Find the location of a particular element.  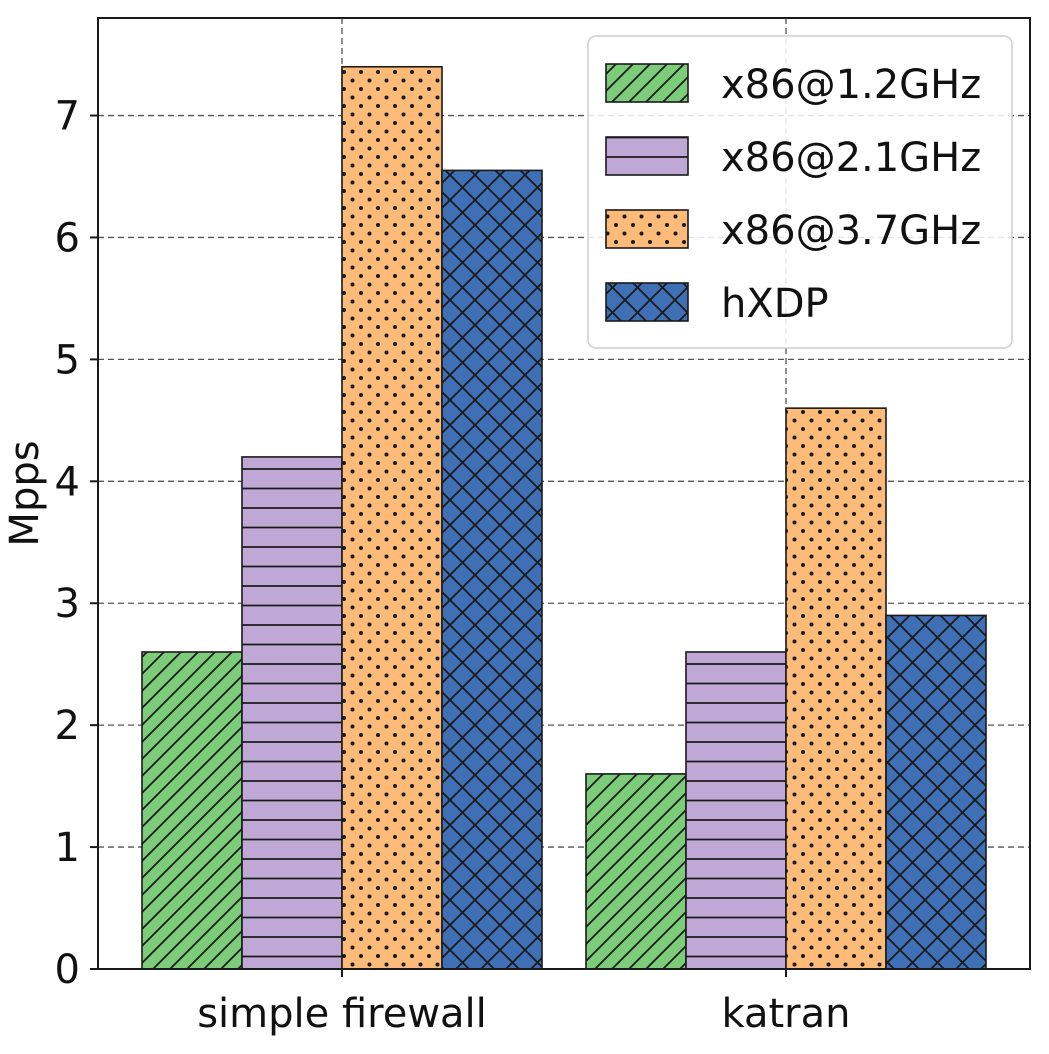

legend-label-2: x86@3.7GHz is located at coordinates (851, 231).